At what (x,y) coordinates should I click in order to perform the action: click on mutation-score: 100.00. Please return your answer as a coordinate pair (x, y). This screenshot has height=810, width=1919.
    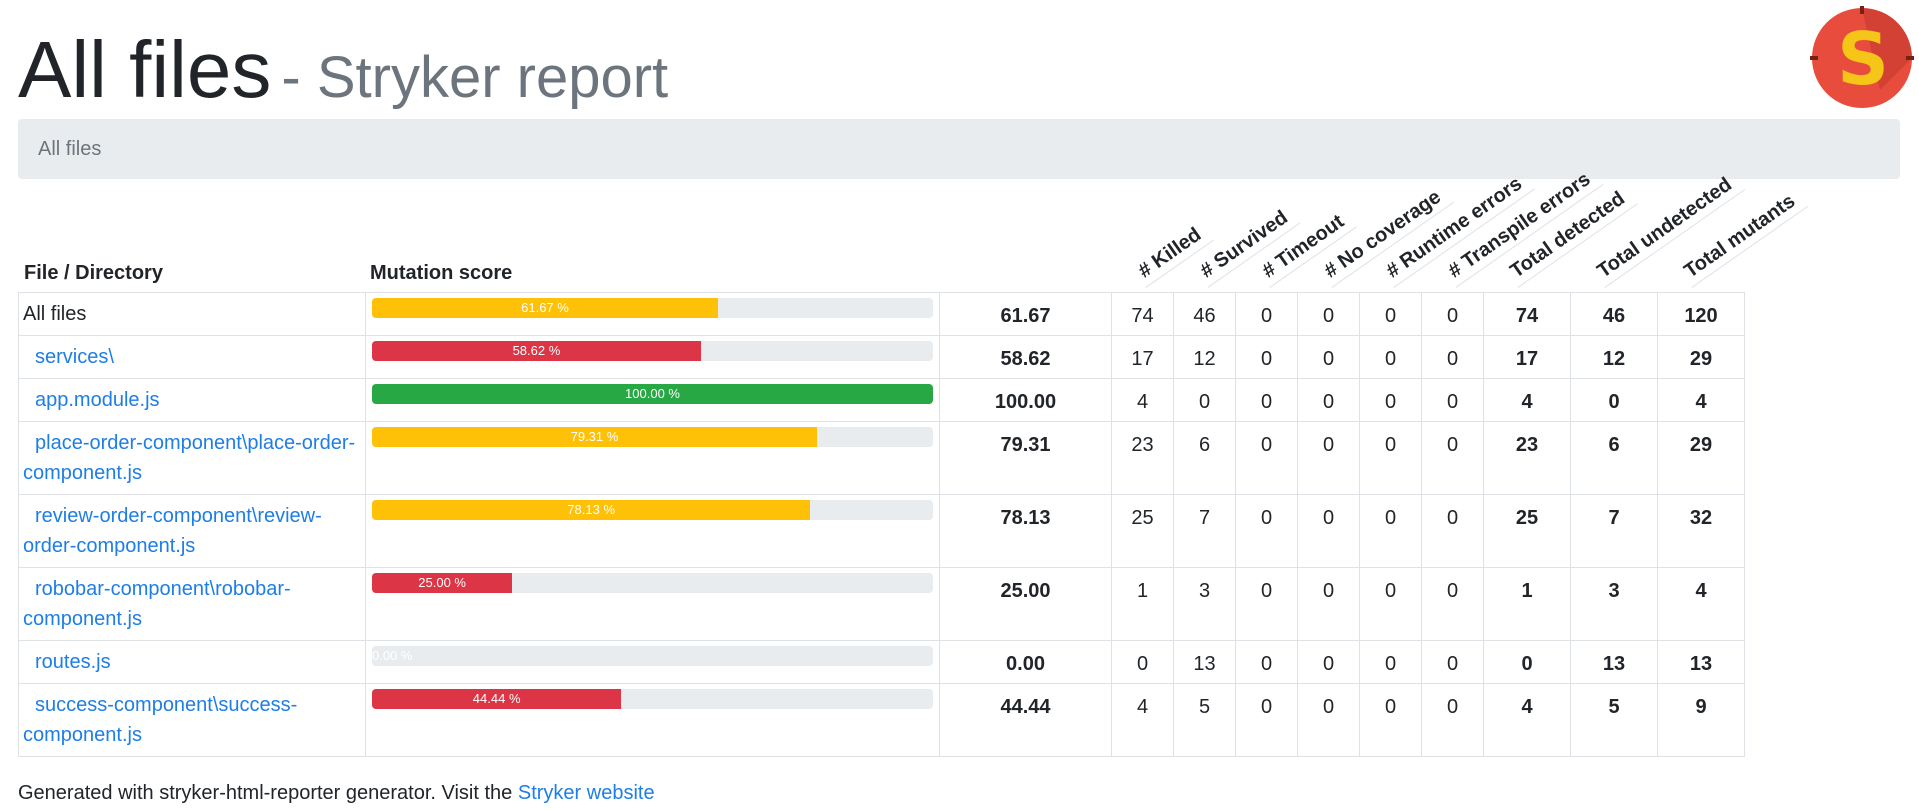
    Looking at the image, I should click on (1025, 400).